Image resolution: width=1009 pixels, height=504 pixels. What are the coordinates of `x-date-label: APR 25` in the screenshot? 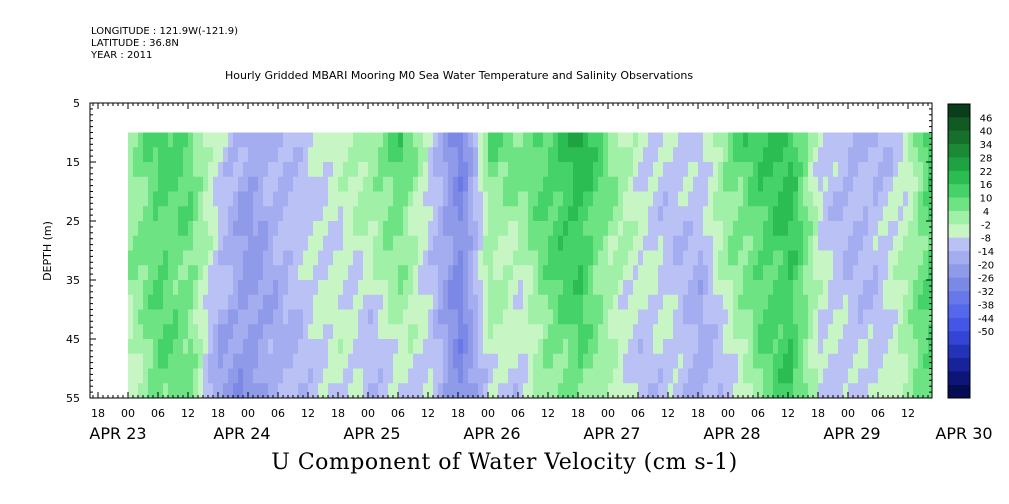 It's located at (371, 433).